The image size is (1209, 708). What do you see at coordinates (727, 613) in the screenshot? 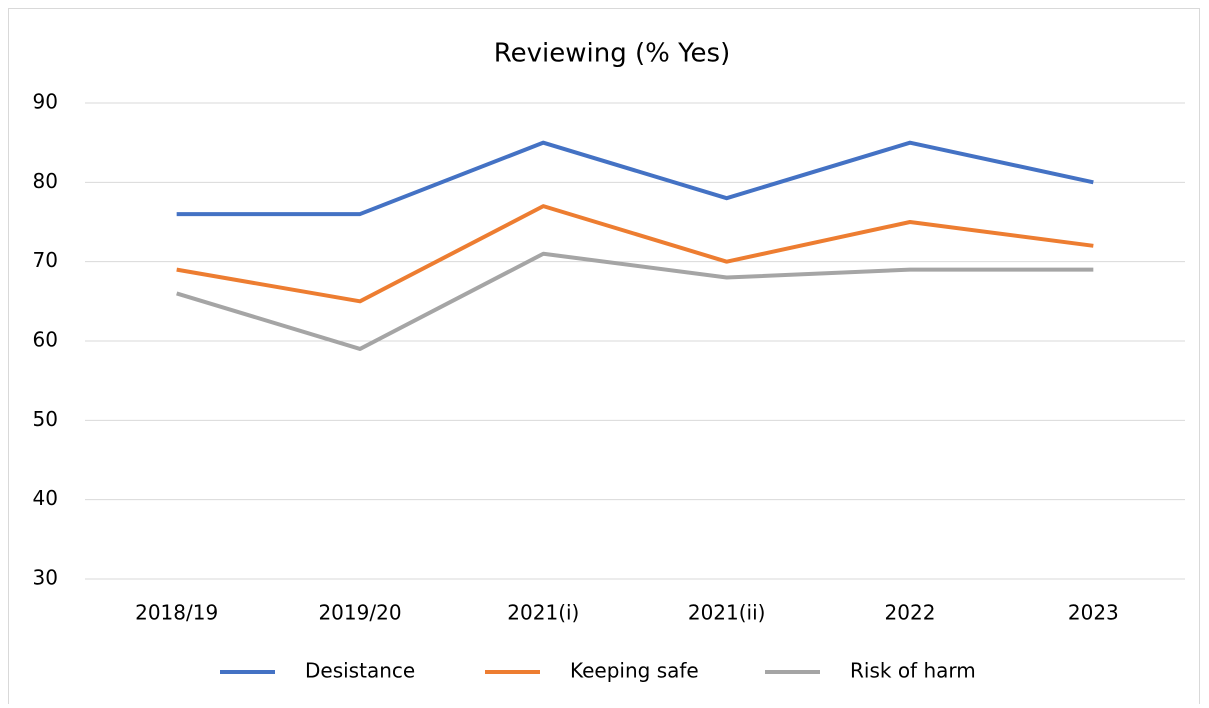
I see `x-tick-label: 2021(ii)` at bounding box center [727, 613].